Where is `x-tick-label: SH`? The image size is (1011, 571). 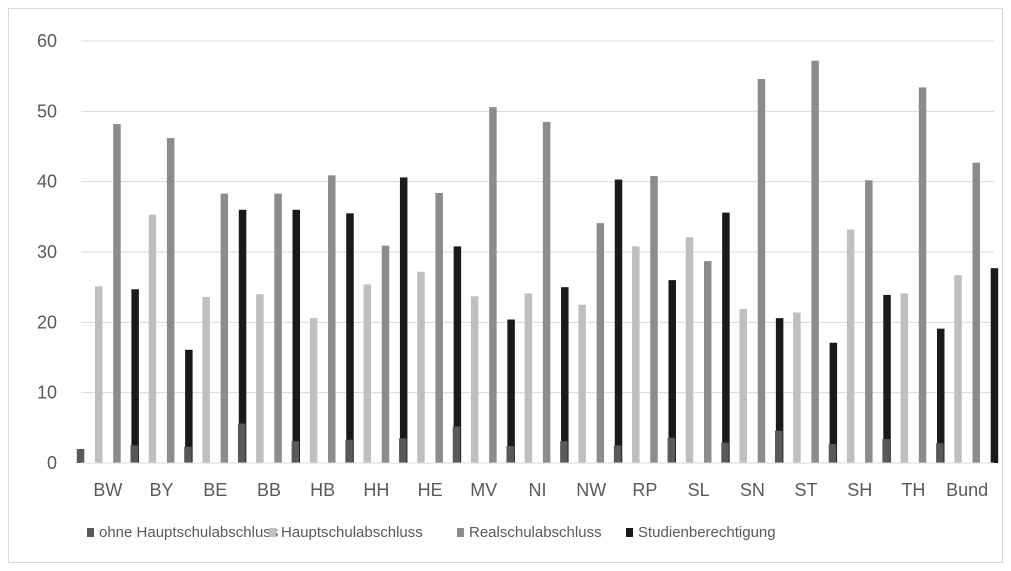 x-tick-label: SH is located at coordinates (859, 490).